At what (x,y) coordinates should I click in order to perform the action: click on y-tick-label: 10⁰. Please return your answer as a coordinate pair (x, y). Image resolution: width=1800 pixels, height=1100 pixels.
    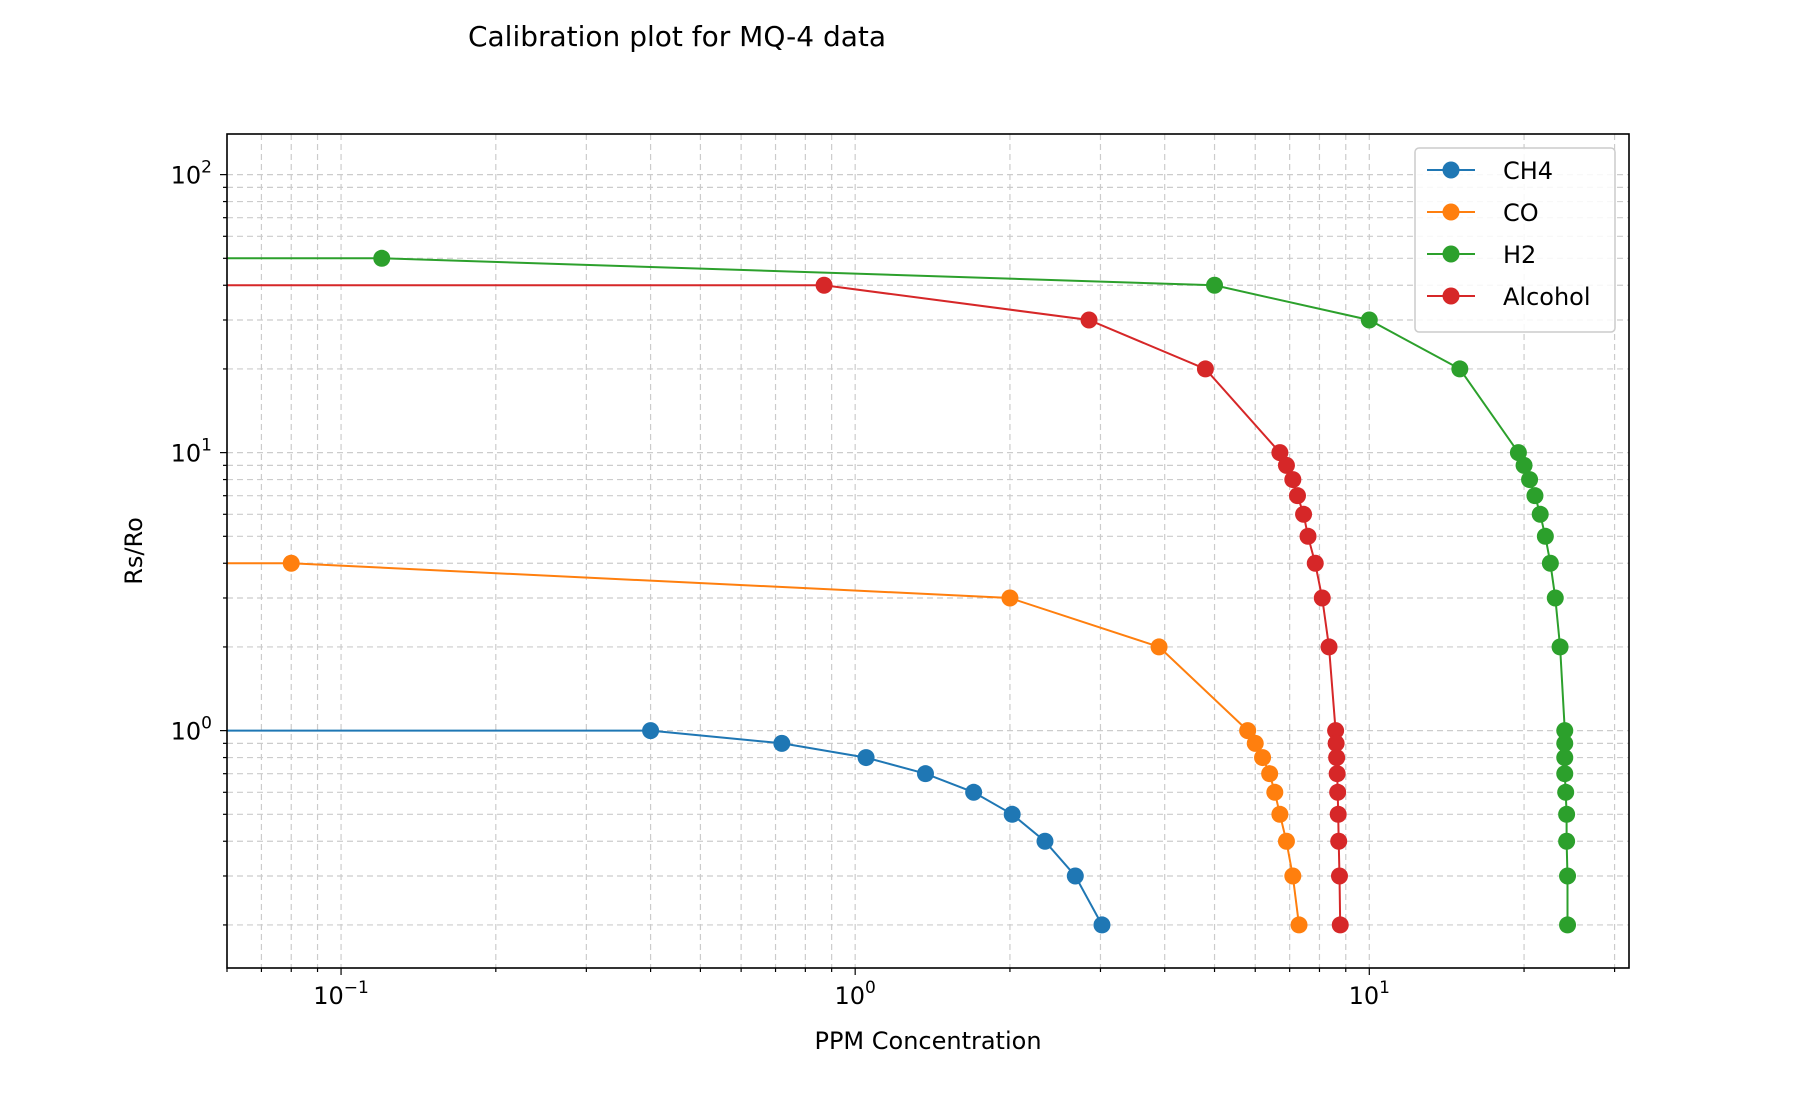
    Looking at the image, I should click on (191, 730).